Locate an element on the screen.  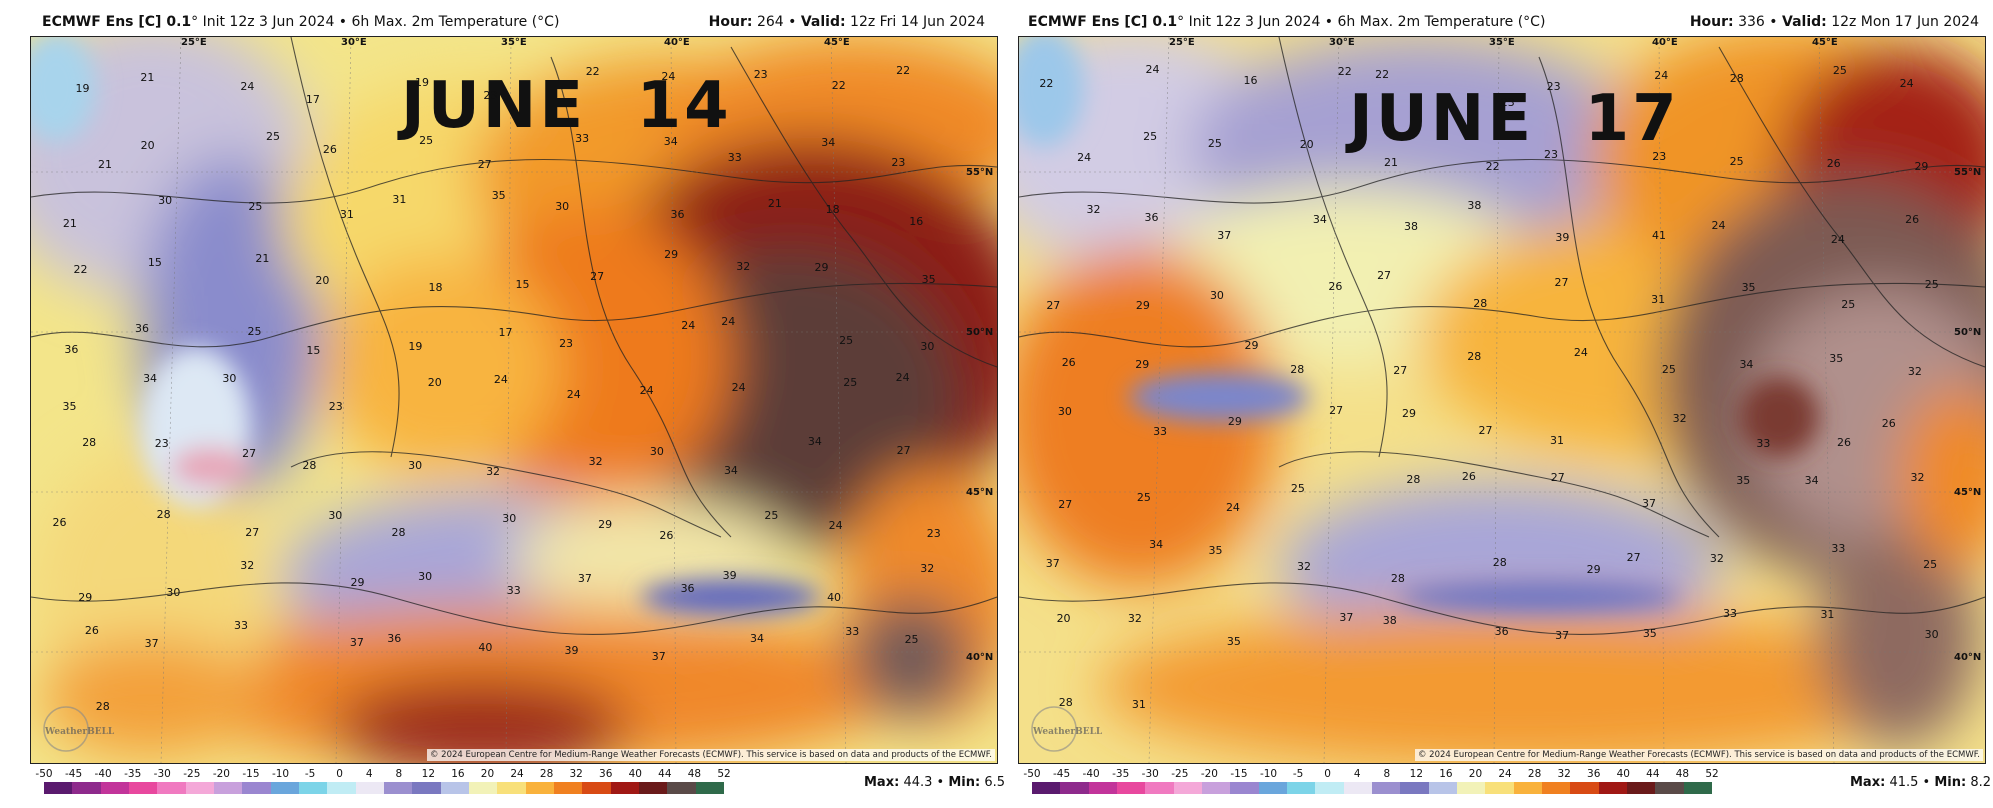
valid-value: 12z Mon 17 Jun 2024 is located at coordinates (1905, 22).